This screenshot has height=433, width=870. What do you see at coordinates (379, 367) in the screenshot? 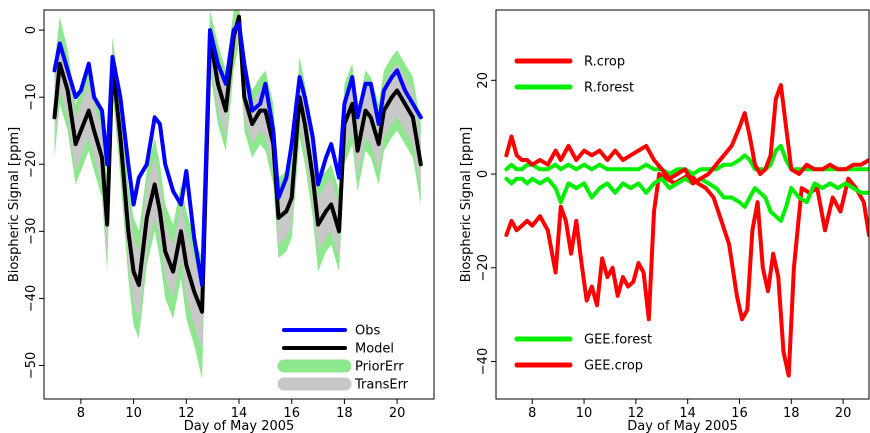
I see `legend-label-priorerr: PriorErr` at bounding box center [379, 367].